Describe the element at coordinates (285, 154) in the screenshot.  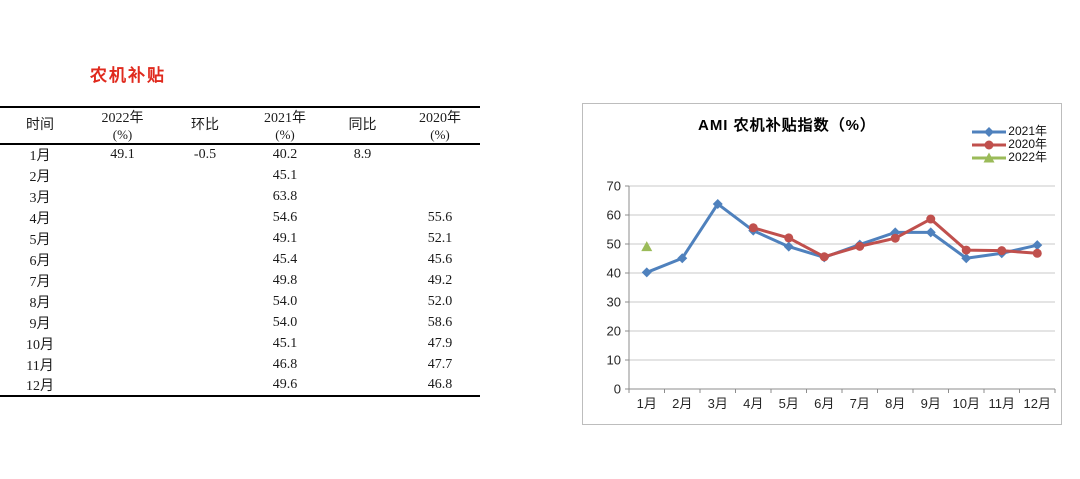
I see `table-cell: 40.2` at that location.